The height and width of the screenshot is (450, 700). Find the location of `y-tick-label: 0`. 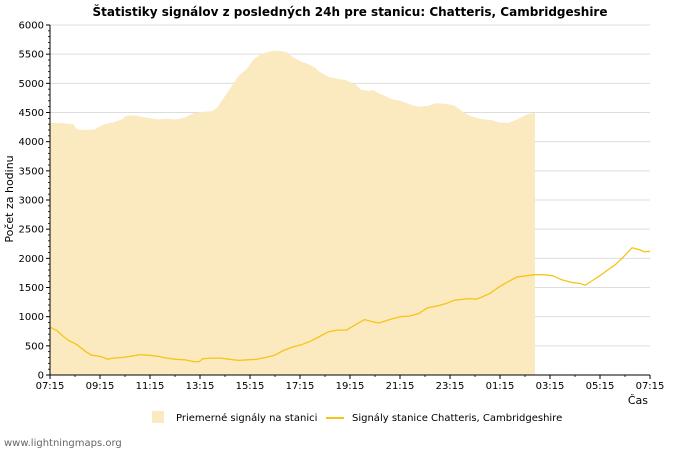

y-tick-label: 0 is located at coordinates (41, 376).